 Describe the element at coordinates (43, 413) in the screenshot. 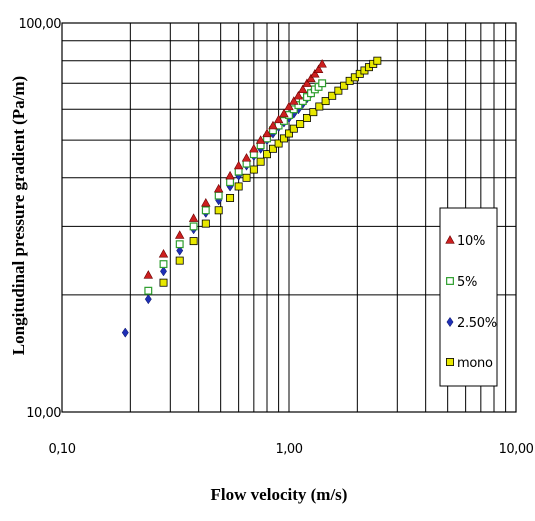

I see `y-tick-label: 10,00` at that location.